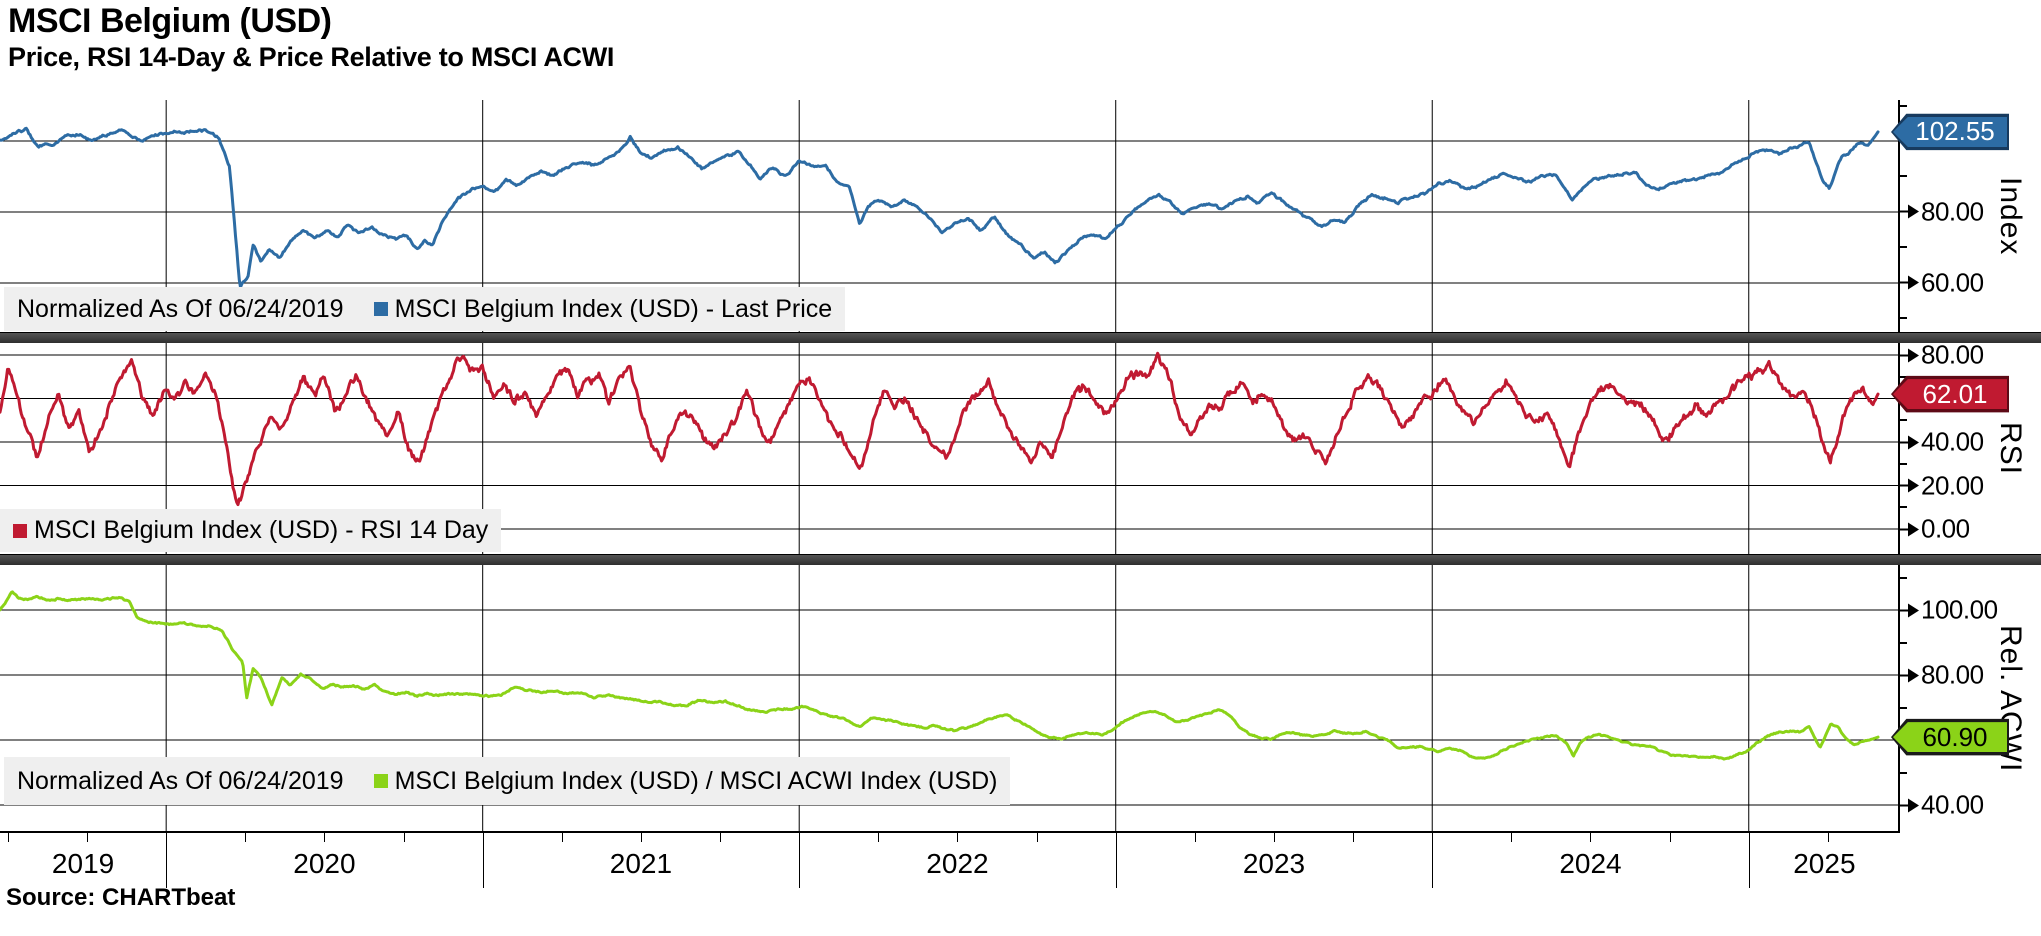 The image size is (2041, 936). I want to click on x-axis-year-label: 2020, so click(324, 863).